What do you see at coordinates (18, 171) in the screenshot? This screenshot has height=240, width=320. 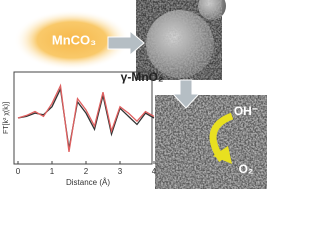 I see `x-tick-label: 0` at bounding box center [18, 171].